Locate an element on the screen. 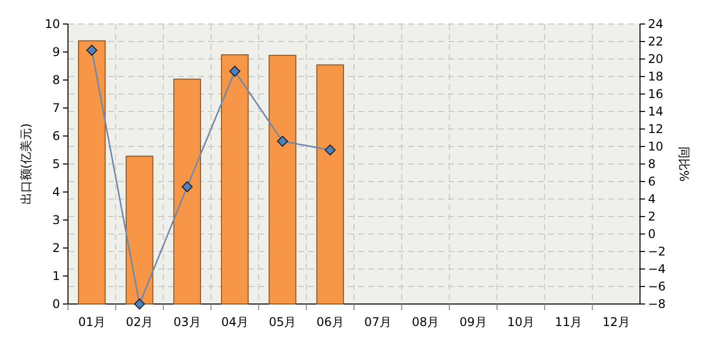 This screenshot has height=340, width=720. y-tick-label: 0 is located at coordinates (56, 304).